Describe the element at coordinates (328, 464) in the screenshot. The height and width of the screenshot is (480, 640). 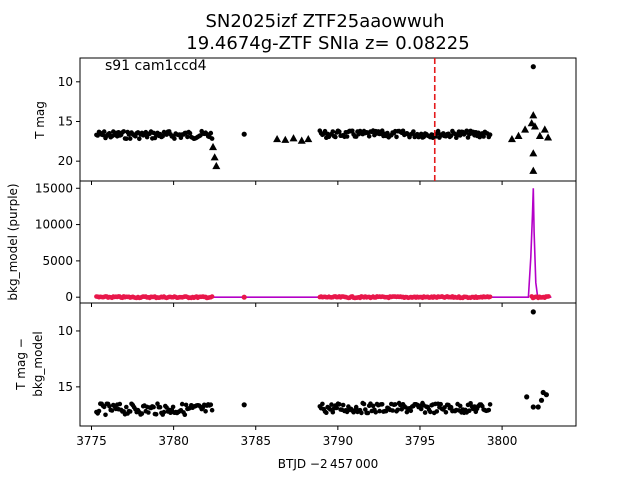
I see `x-axis-label: BTJD −2 457 000` at that location.